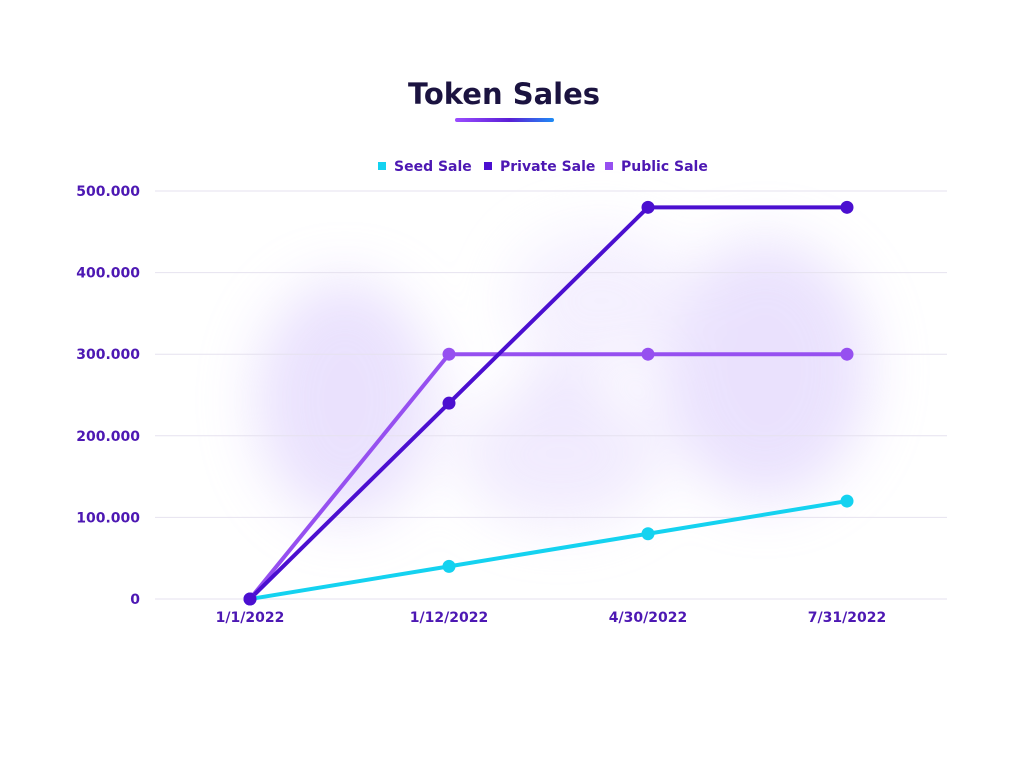  What do you see at coordinates (108, 355) in the screenshot?
I see `y-tick-label: 300.000` at bounding box center [108, 355].